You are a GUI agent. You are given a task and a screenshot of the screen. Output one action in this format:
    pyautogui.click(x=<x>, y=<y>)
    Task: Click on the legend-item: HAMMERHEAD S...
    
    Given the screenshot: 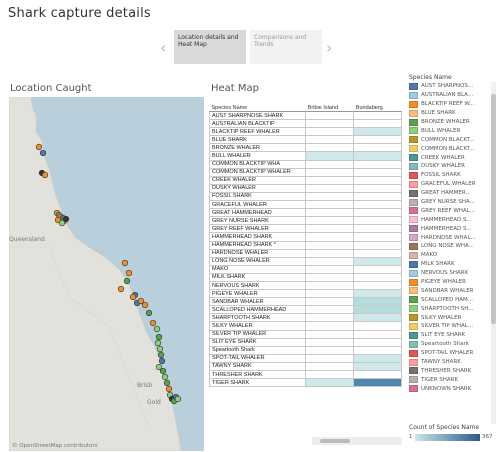 What is the action you would take?
    pyautogui.click(x=449, y=219)
    